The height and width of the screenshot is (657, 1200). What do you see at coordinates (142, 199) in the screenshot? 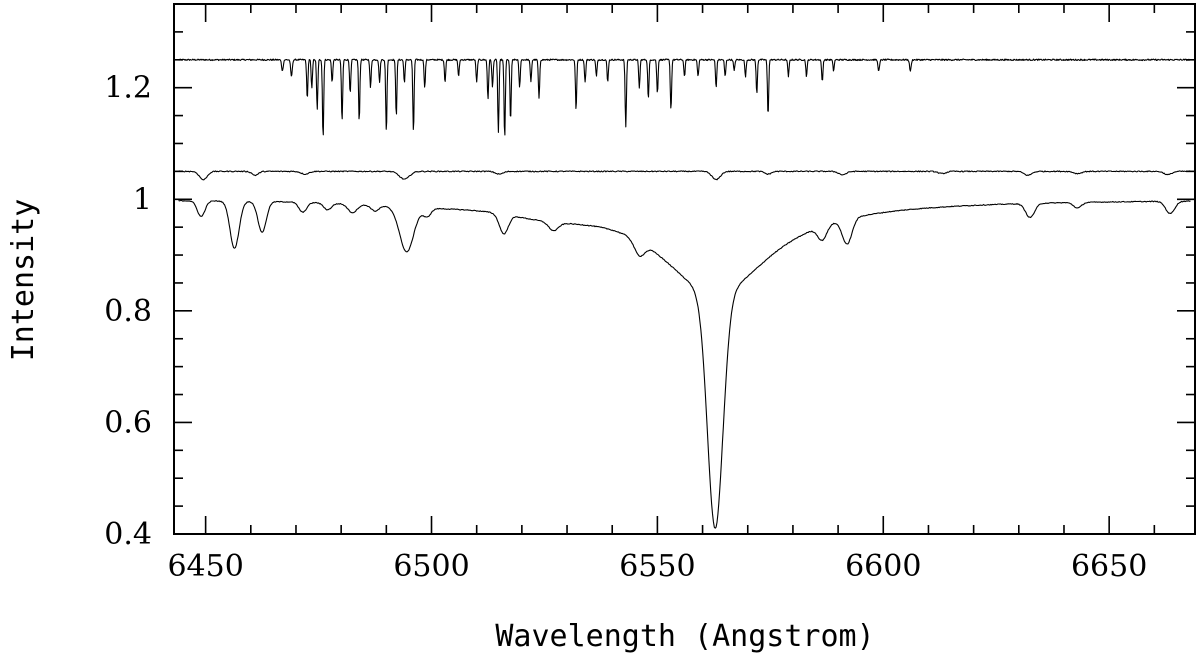
I see `y-tick-label: 1` at bounding box center [142, 199].